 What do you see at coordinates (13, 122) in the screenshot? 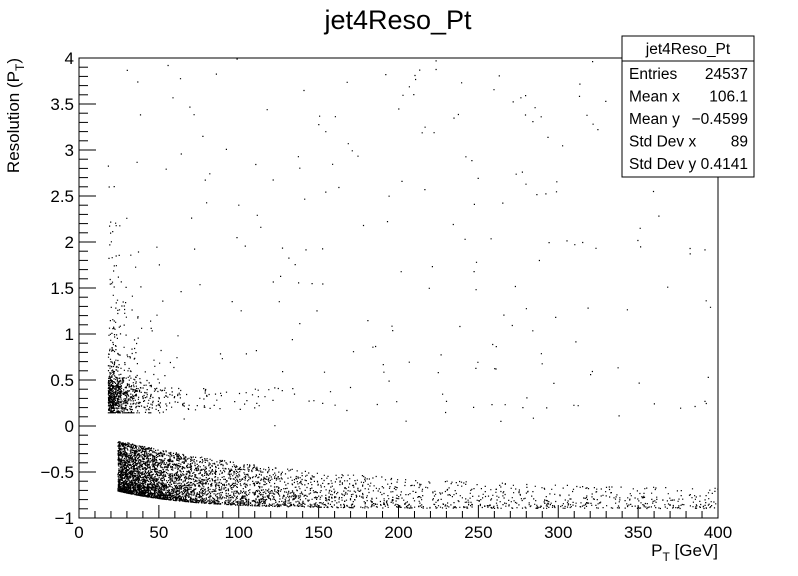
I see `y-axis-label-main: Resolution (P` at bounding box center [13, 122].